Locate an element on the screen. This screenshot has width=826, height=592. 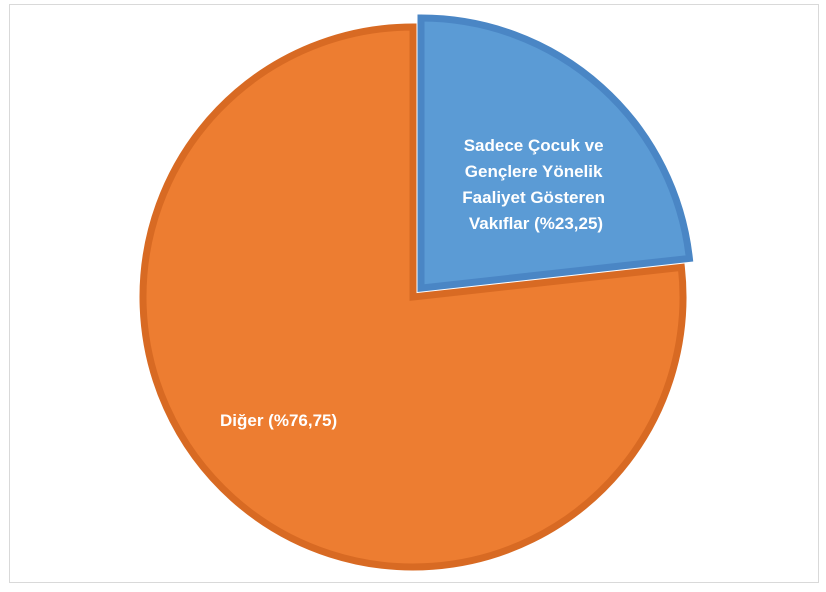
slice-label-line: Faaliyet Gösteren is located at coordinates (533, 197).